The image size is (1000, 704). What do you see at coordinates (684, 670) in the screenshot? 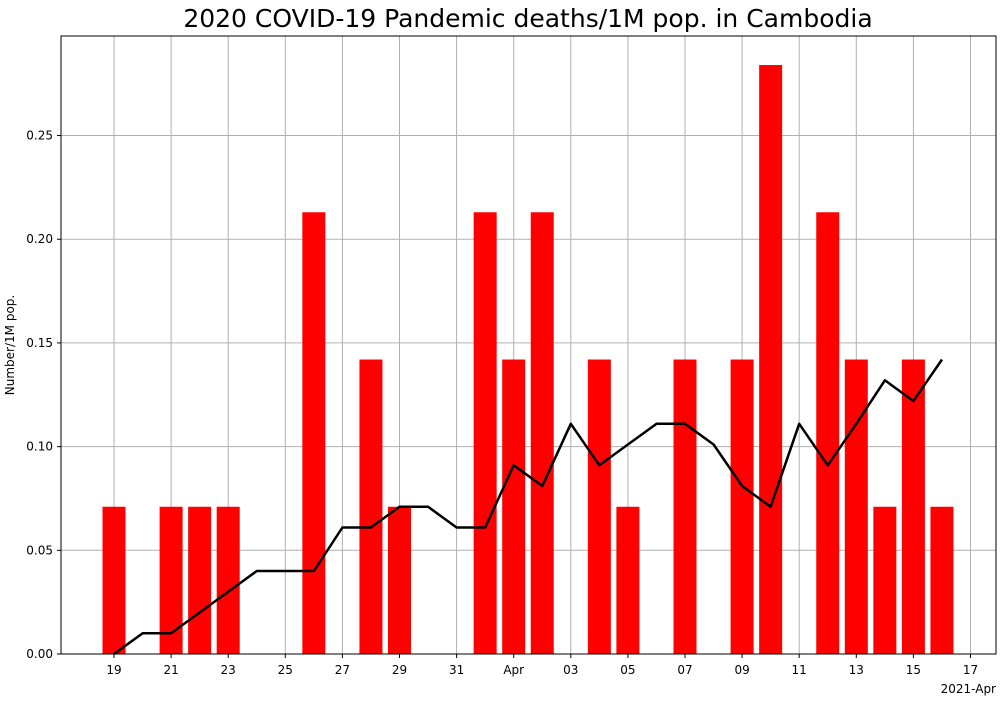
I see `x-tick-label: 07` at bounding box center [684, 670].